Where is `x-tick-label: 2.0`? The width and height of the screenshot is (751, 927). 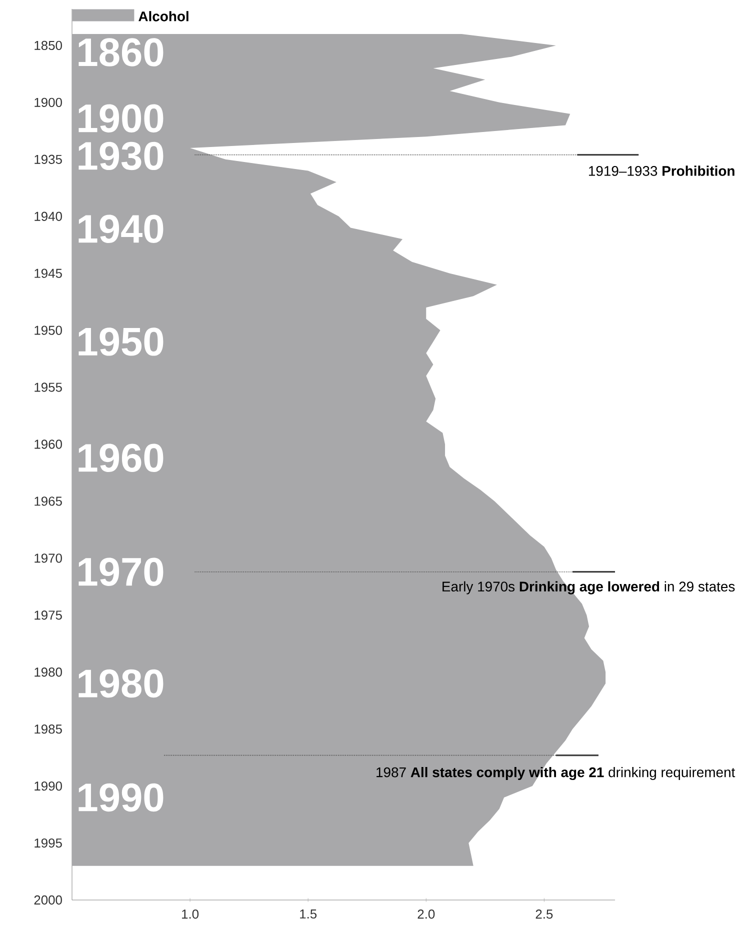
x-tick-label: 2.0 is located at coordinates (426, 914).